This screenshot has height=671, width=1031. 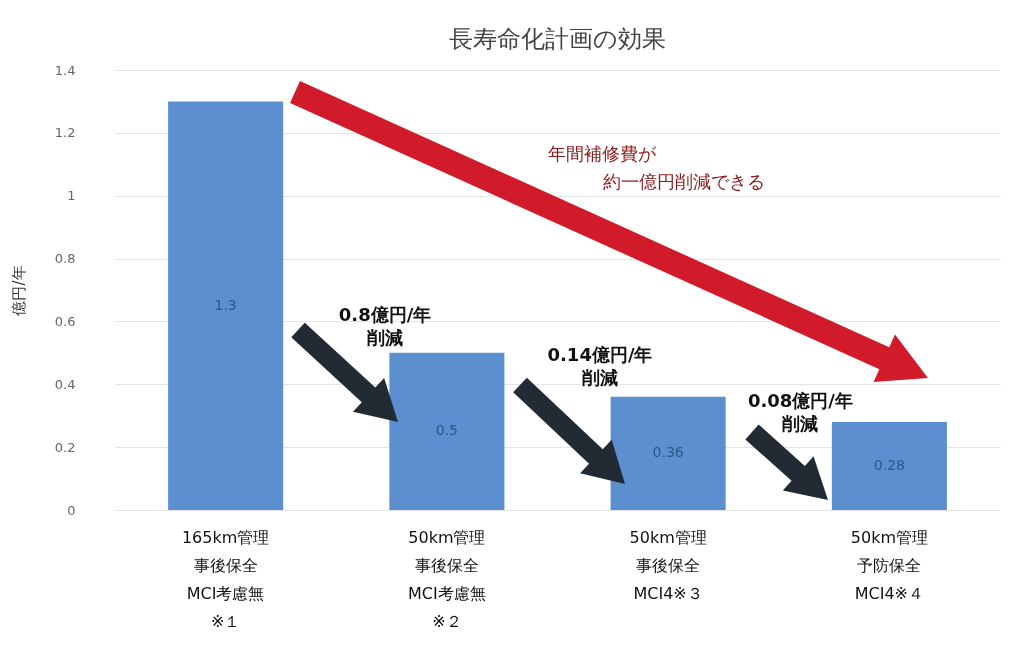 I want to click on data-label: 0.5, so click(x=447, y=430).